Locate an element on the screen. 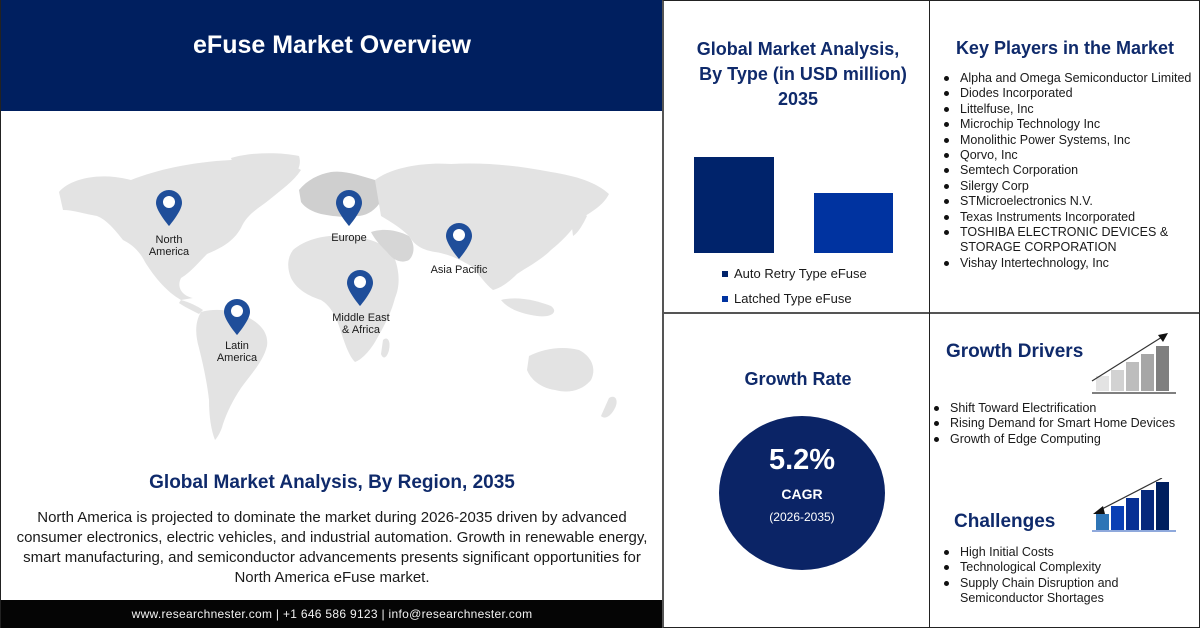 This screenshot has height=628, width=1200. list-item: STMicroelectronics N.V. is located at coordinates (1067, 201).